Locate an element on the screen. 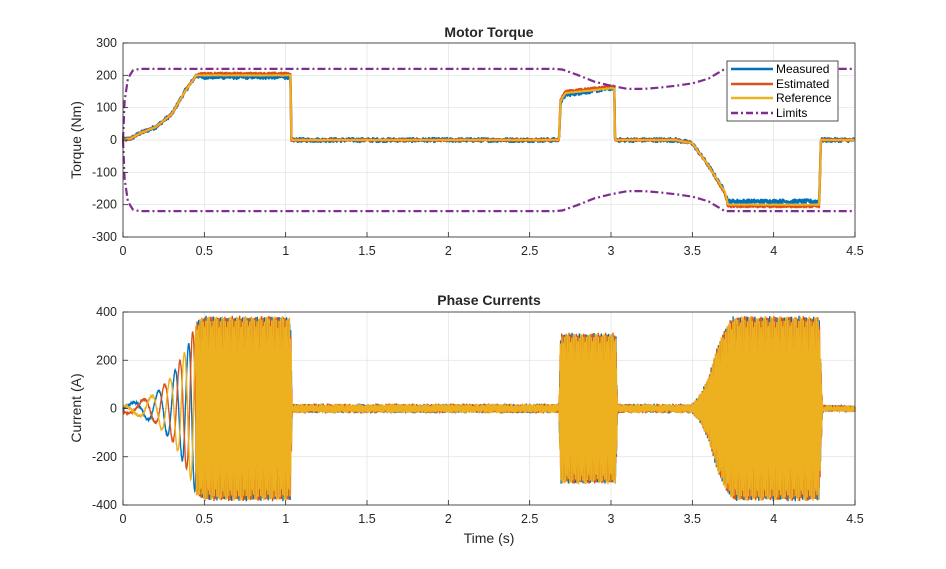  current-y-tick-label: 200 is located at coordinates (106, 360).